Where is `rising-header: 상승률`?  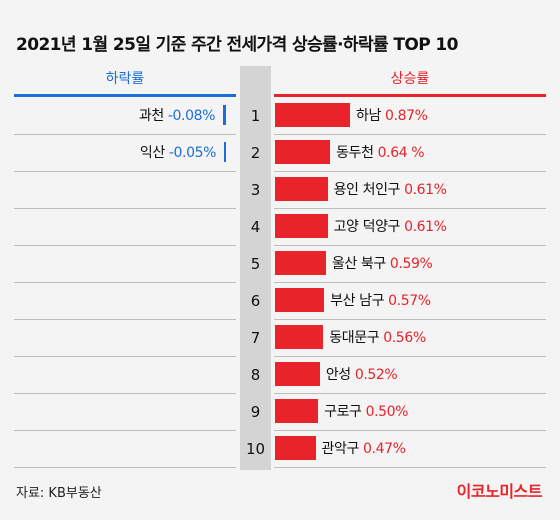
rising-header: 상승률 is located at coordinates (410, 82).